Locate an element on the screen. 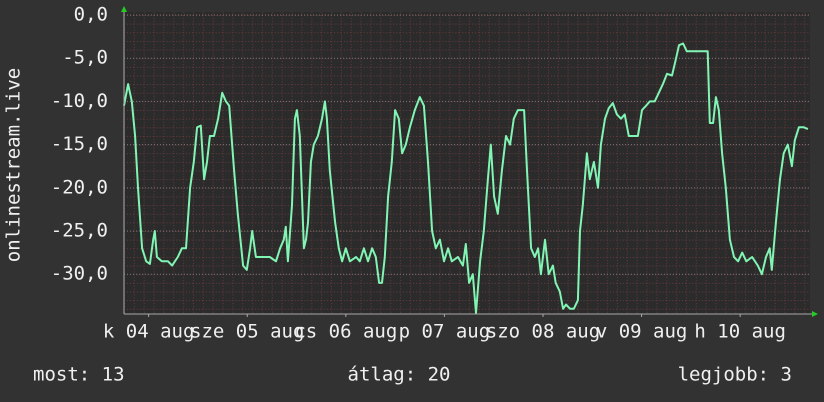 The height and width of the screenshot is (402, 824). y-tick-label: -30,0 is located at coordinates (79, 274).